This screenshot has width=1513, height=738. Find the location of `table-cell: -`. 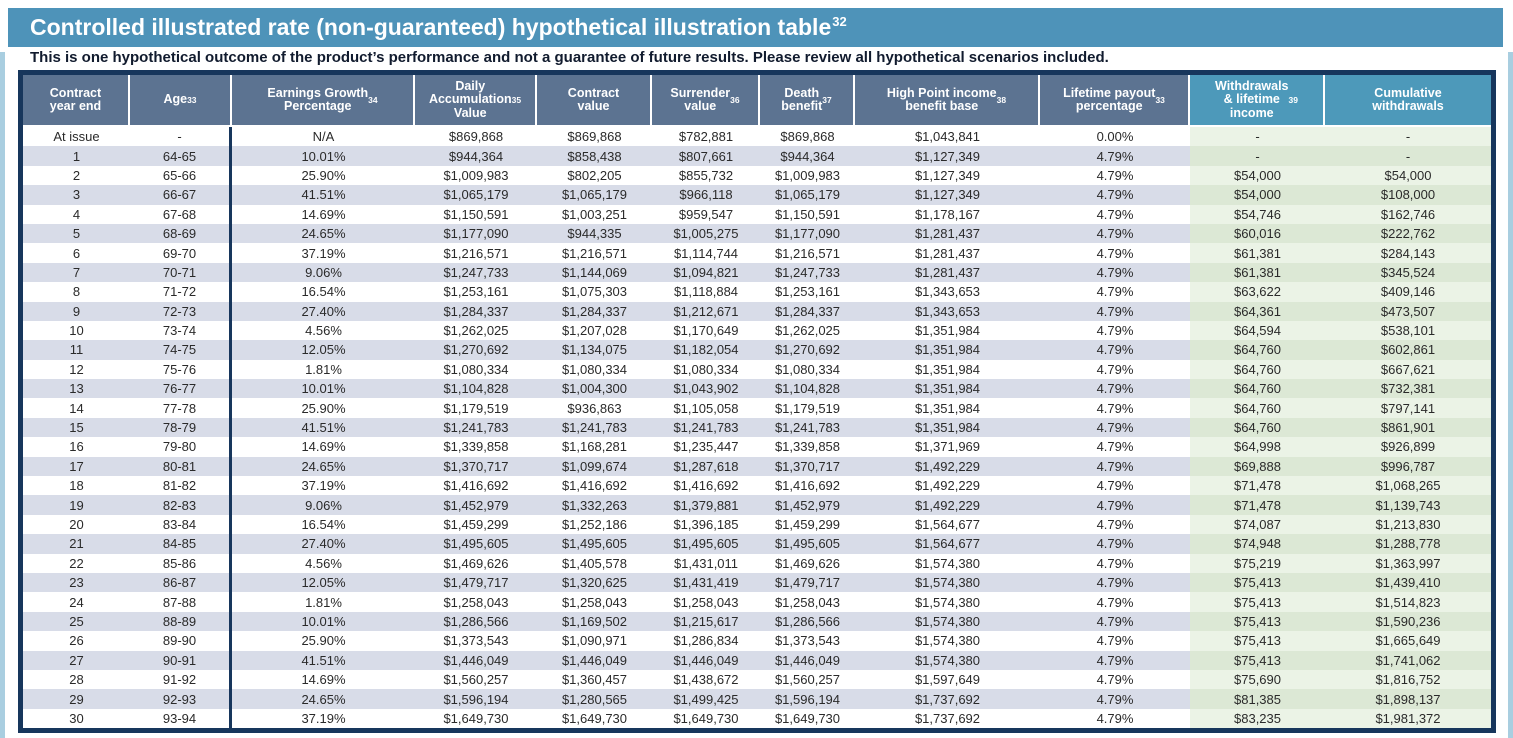

table-cell: - is located at coordinates (1257, 156).